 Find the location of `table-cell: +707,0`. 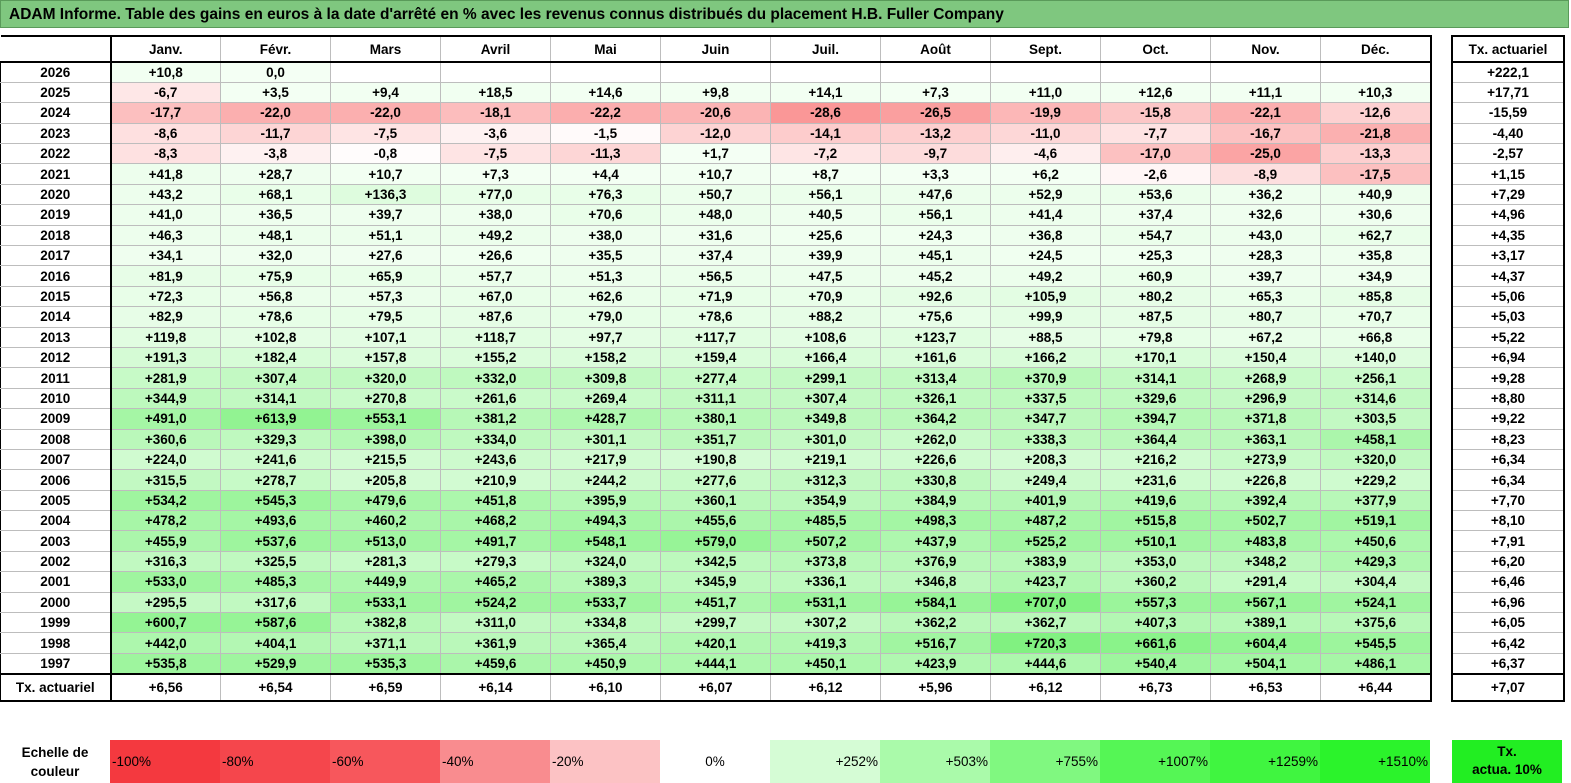

table-cell: +707,0 is located at coordinates (1045, 602).